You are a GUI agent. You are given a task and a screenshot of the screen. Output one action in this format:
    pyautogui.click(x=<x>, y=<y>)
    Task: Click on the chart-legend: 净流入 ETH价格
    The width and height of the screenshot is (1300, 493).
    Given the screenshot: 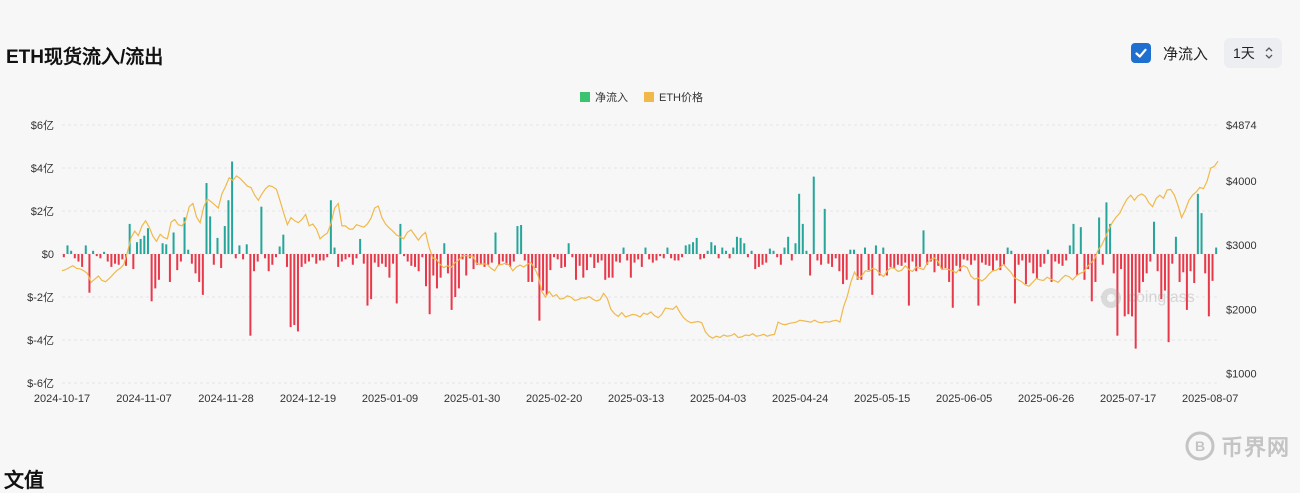 What is the action you would take?
    pyautogui.click(x=641, y=97)
    